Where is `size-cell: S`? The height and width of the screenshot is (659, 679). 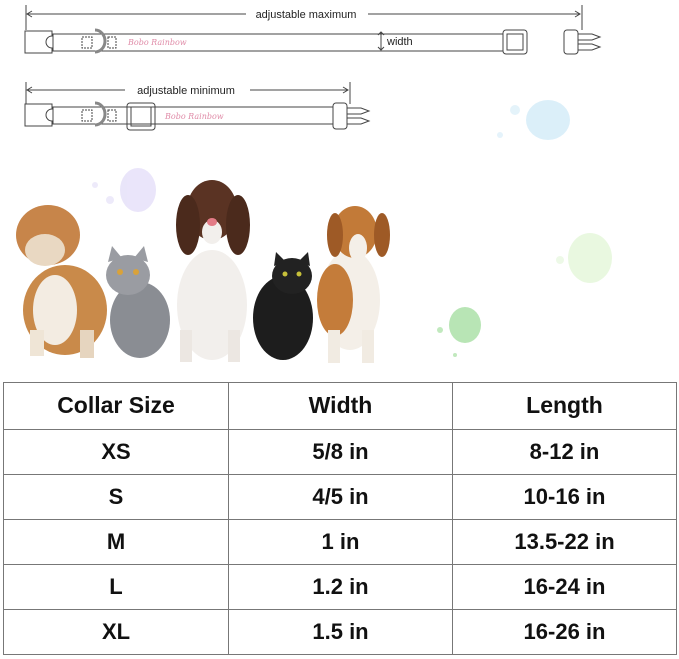 size-cell: S is located at coordinates (116, 496).